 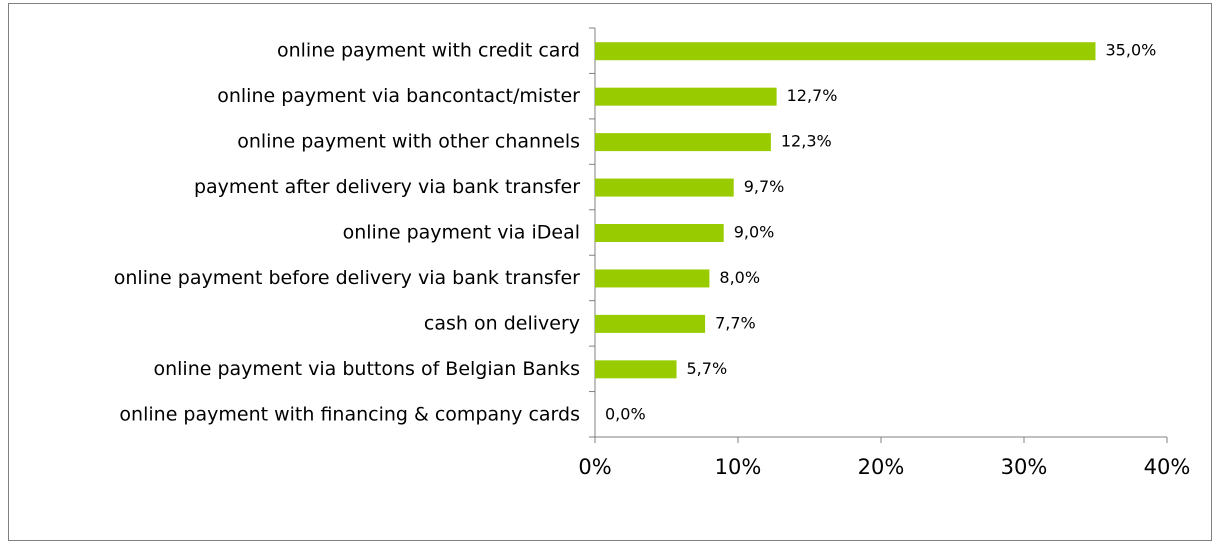 I want to click on category-label: online payment via iDeal, so click(x=461, y=233).